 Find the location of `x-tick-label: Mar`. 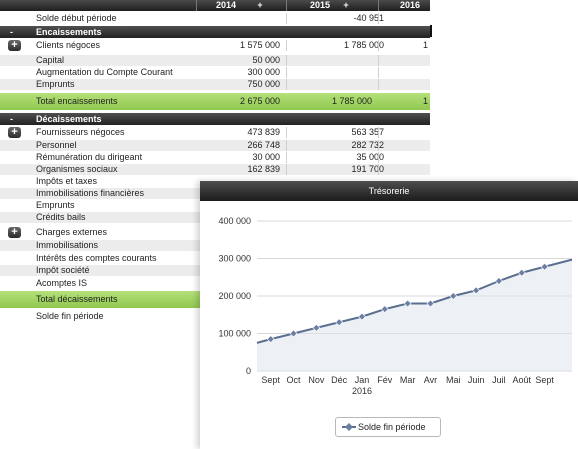

x-tick-label: Mar is located at coordinates (408, 380).